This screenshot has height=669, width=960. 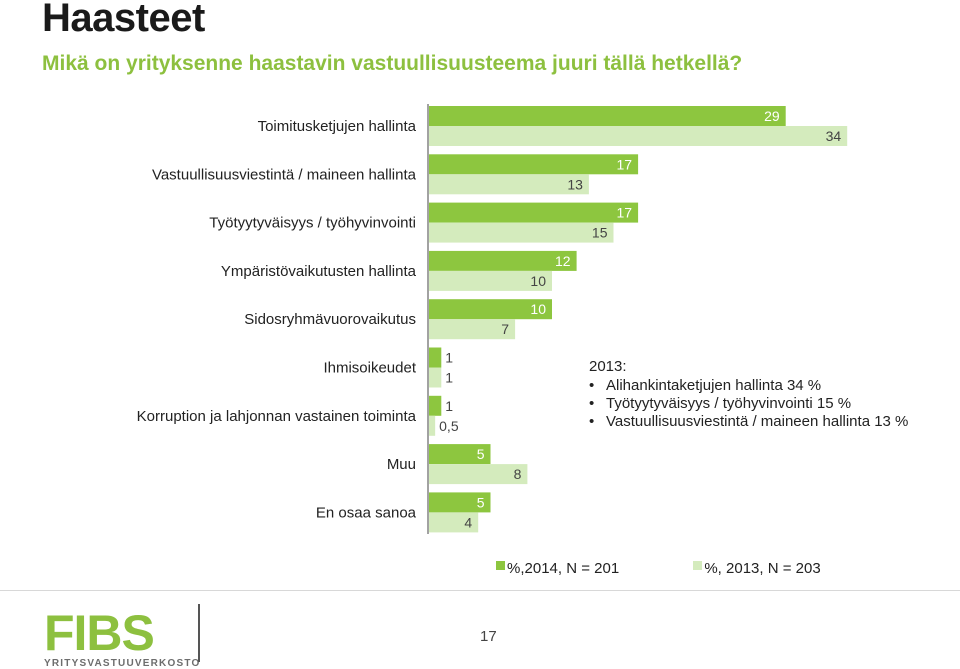 I want to click on data-label-2013: 34, so click(x=834, y=136).